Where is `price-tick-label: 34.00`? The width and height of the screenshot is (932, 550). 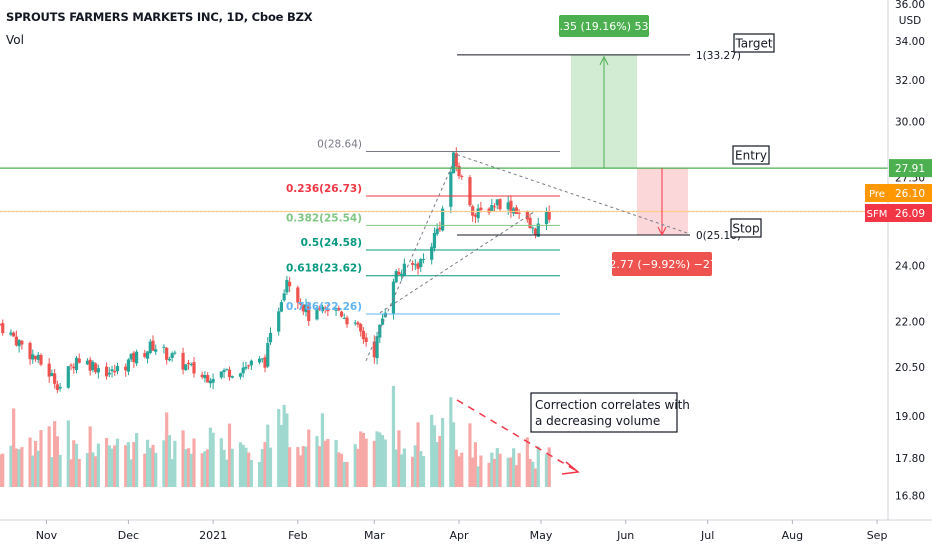
price-tick-label: 34.00 is located at coordinates (910, 42).